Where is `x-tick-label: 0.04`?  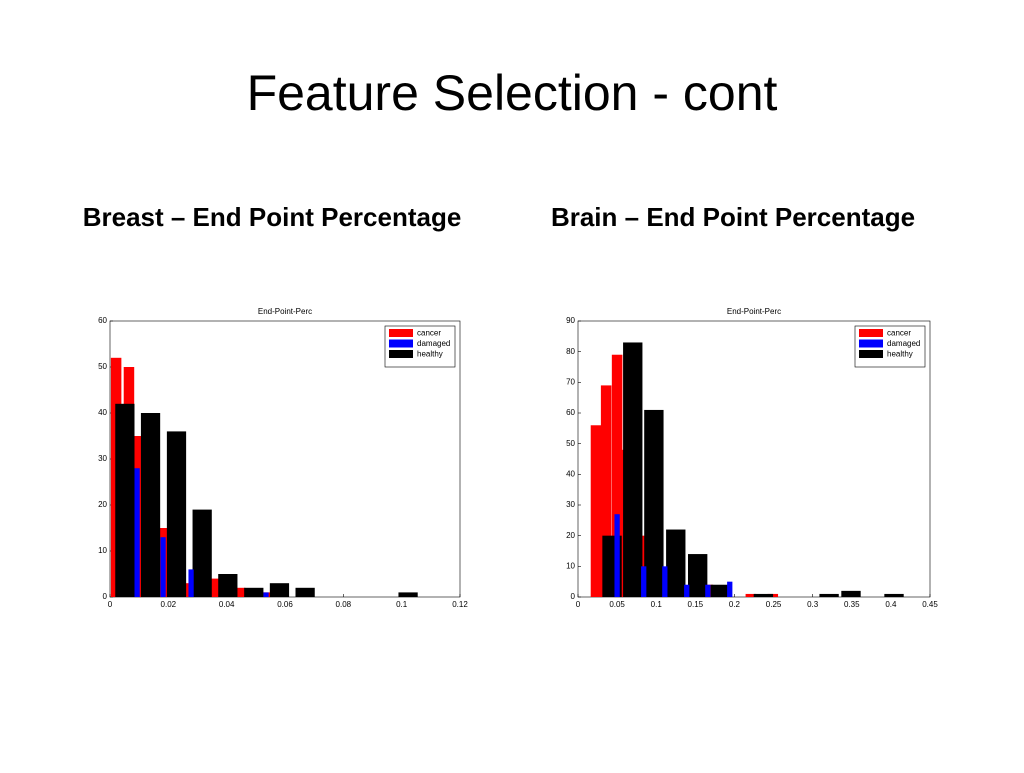
x-tick-label: 0.04 is located at coordinates (227, 604).